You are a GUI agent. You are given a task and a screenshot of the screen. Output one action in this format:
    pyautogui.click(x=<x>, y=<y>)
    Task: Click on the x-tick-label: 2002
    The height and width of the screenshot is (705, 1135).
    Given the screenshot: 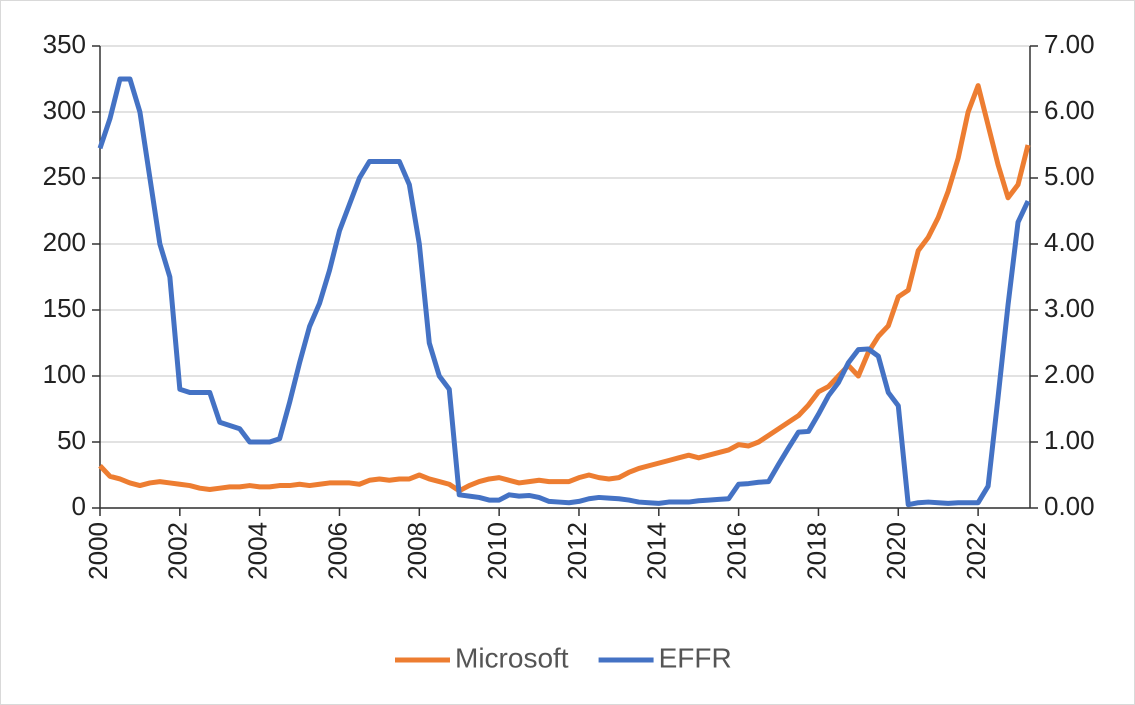 What is the action you would take?
    pyautogui.click(x=178, y=551)
    